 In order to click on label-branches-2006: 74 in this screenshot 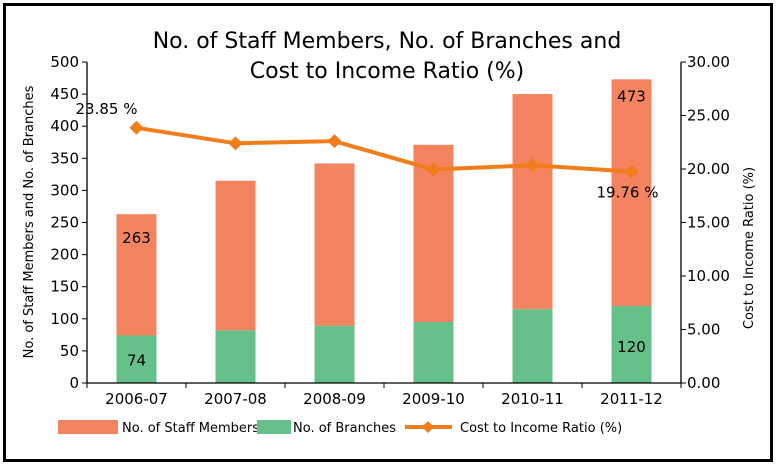, I will do `click(136, 360)`.